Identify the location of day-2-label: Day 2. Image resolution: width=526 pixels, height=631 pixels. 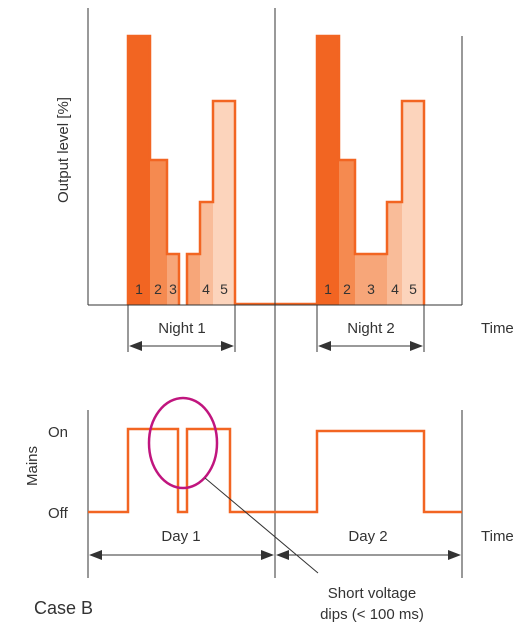
(367, 536).